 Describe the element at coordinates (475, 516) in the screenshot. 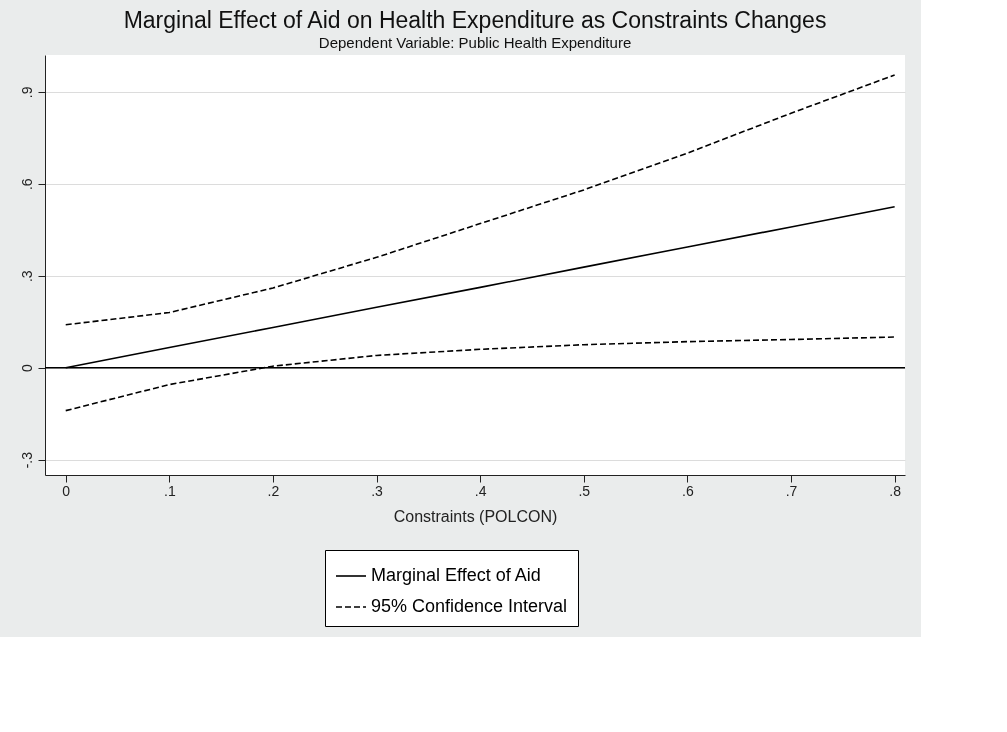

I see `x-axis-title: Constraints (POLCON)` at that location.